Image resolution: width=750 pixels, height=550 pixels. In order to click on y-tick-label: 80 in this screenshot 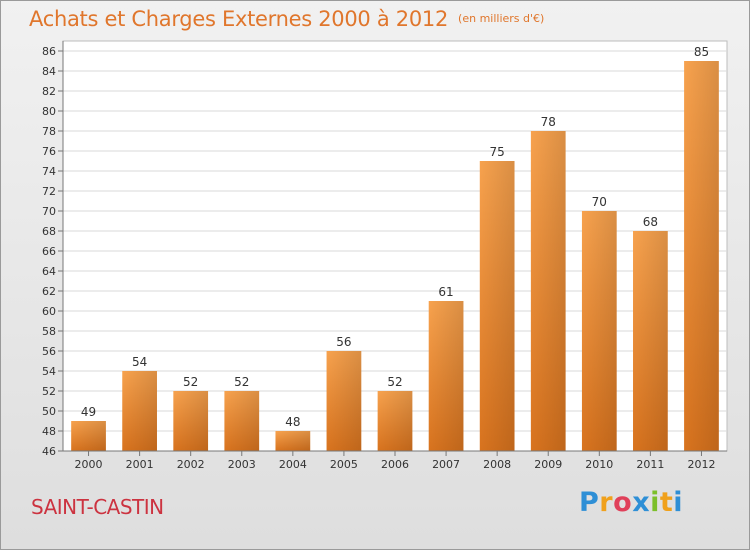, I will do `click(49, 111)`.